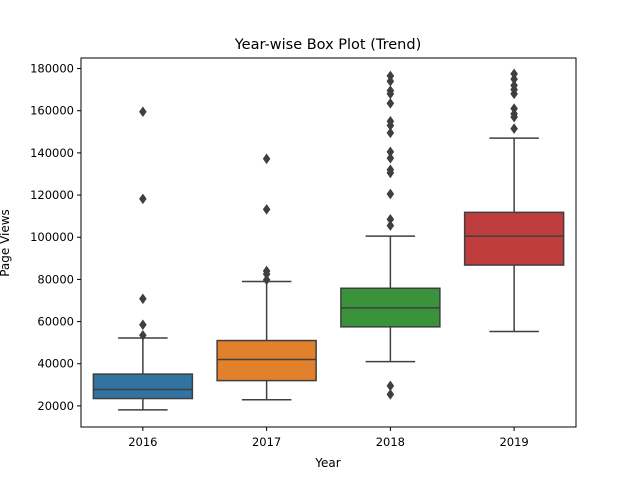  What do you see at coordinates (266, 442) in the screenshot?
I see `x-tick-label: 2017` at bounding box center [266, 442].